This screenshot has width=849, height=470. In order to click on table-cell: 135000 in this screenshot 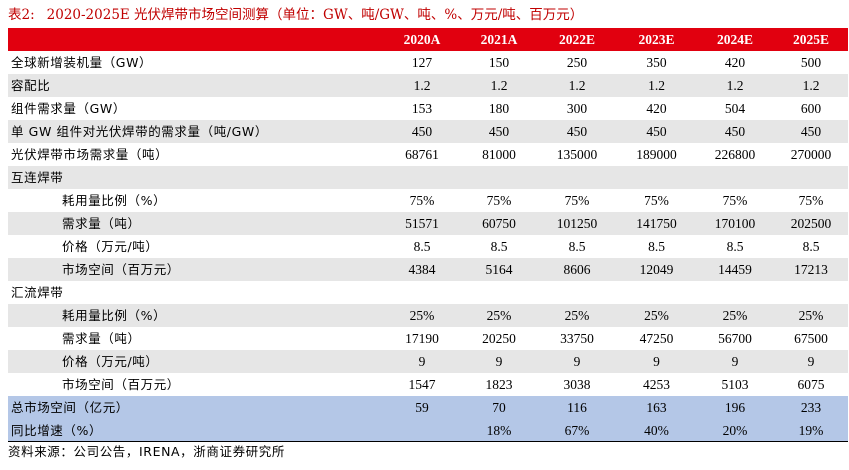, I will do `click(577, 154)`.